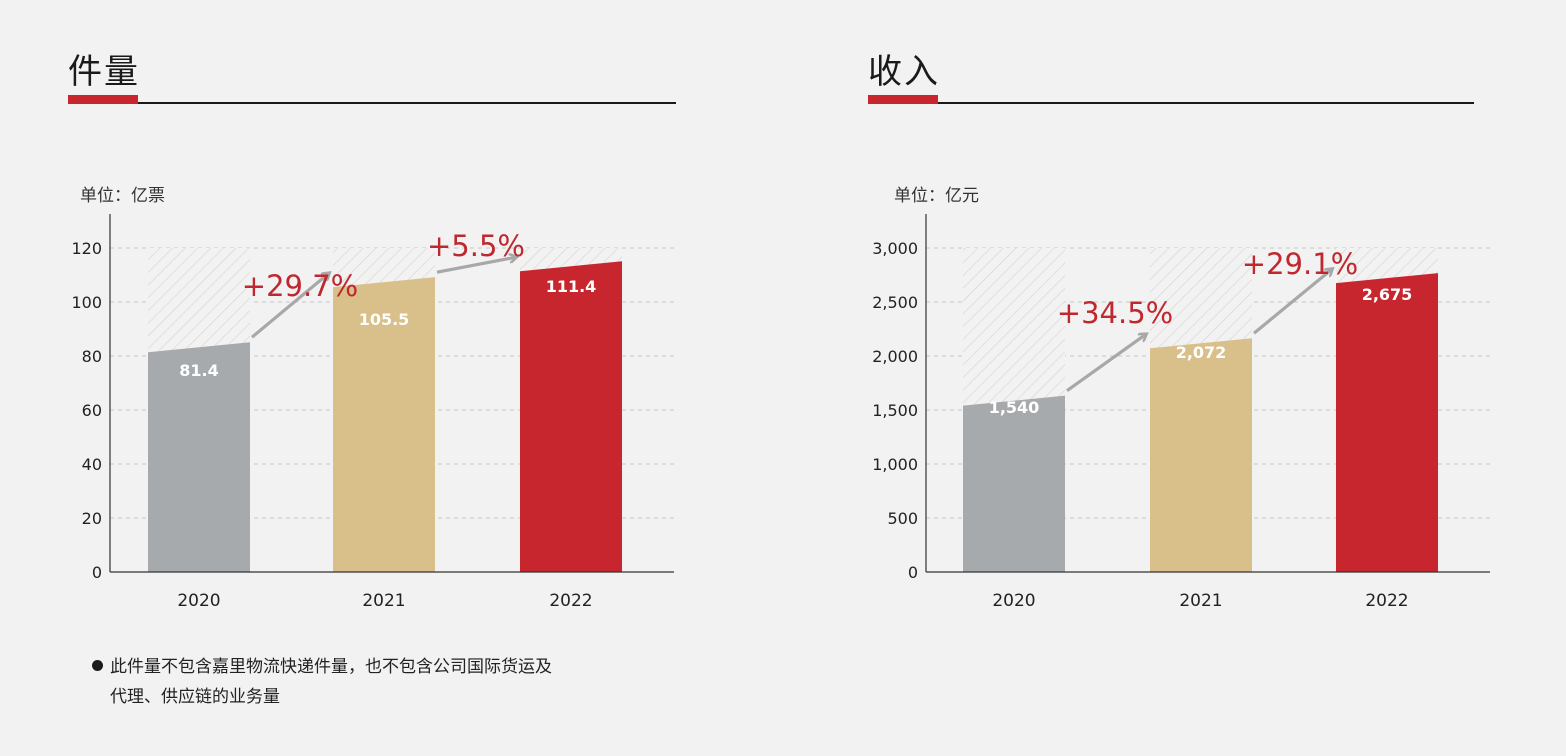  I want to click on footnote-line2: 代理、供应链的业务量, so click(195, 697).